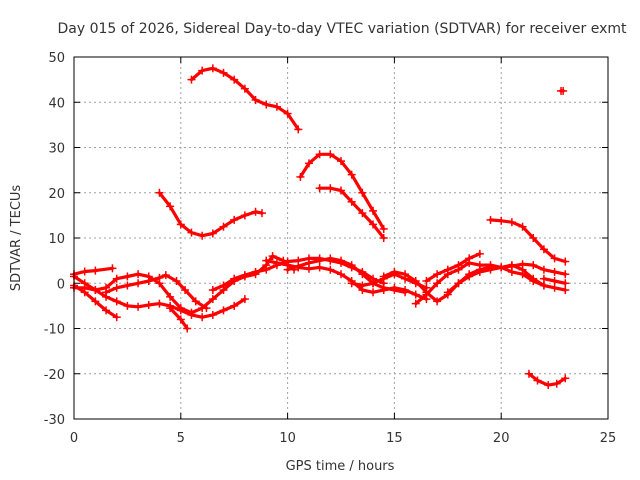  What do you see at coordinates (554, 281) in the screenshot?
I see `series-sat-u` at bounding box center [554, 281].